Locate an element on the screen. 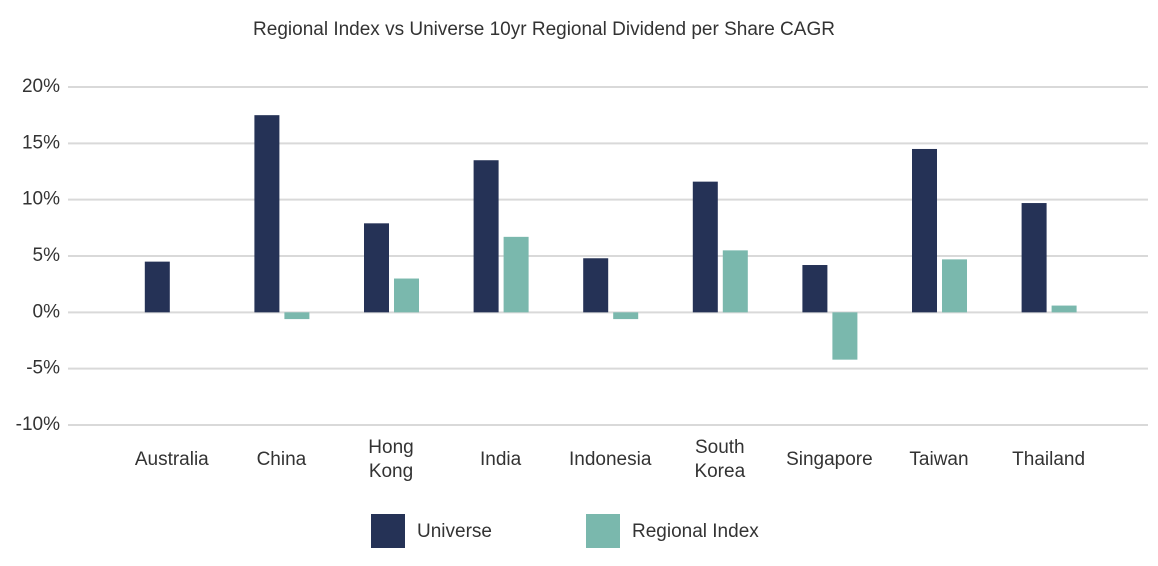  x-tick-label: Indonesia is located at coordinates (610, 459).